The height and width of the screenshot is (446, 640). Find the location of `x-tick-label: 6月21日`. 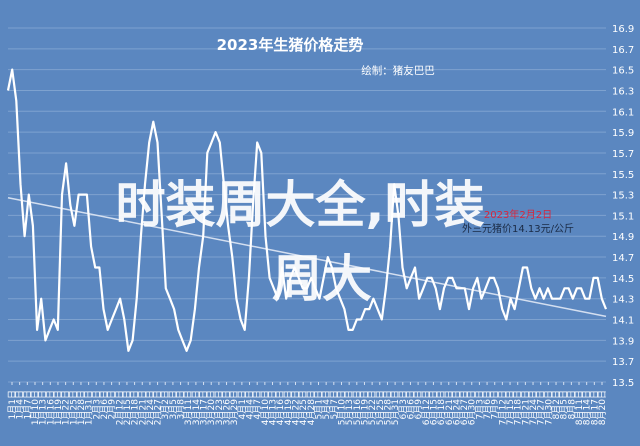

x-tick-label: 6月21日 is located at coordinates (449, 407).